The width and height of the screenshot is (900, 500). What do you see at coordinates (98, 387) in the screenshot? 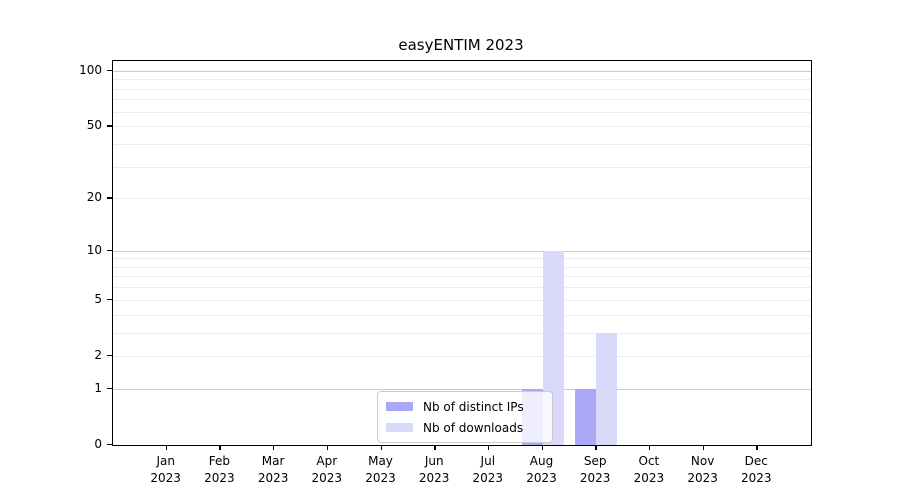
I see `y-tick-label-1: 1` at bounding box center [98, 387].